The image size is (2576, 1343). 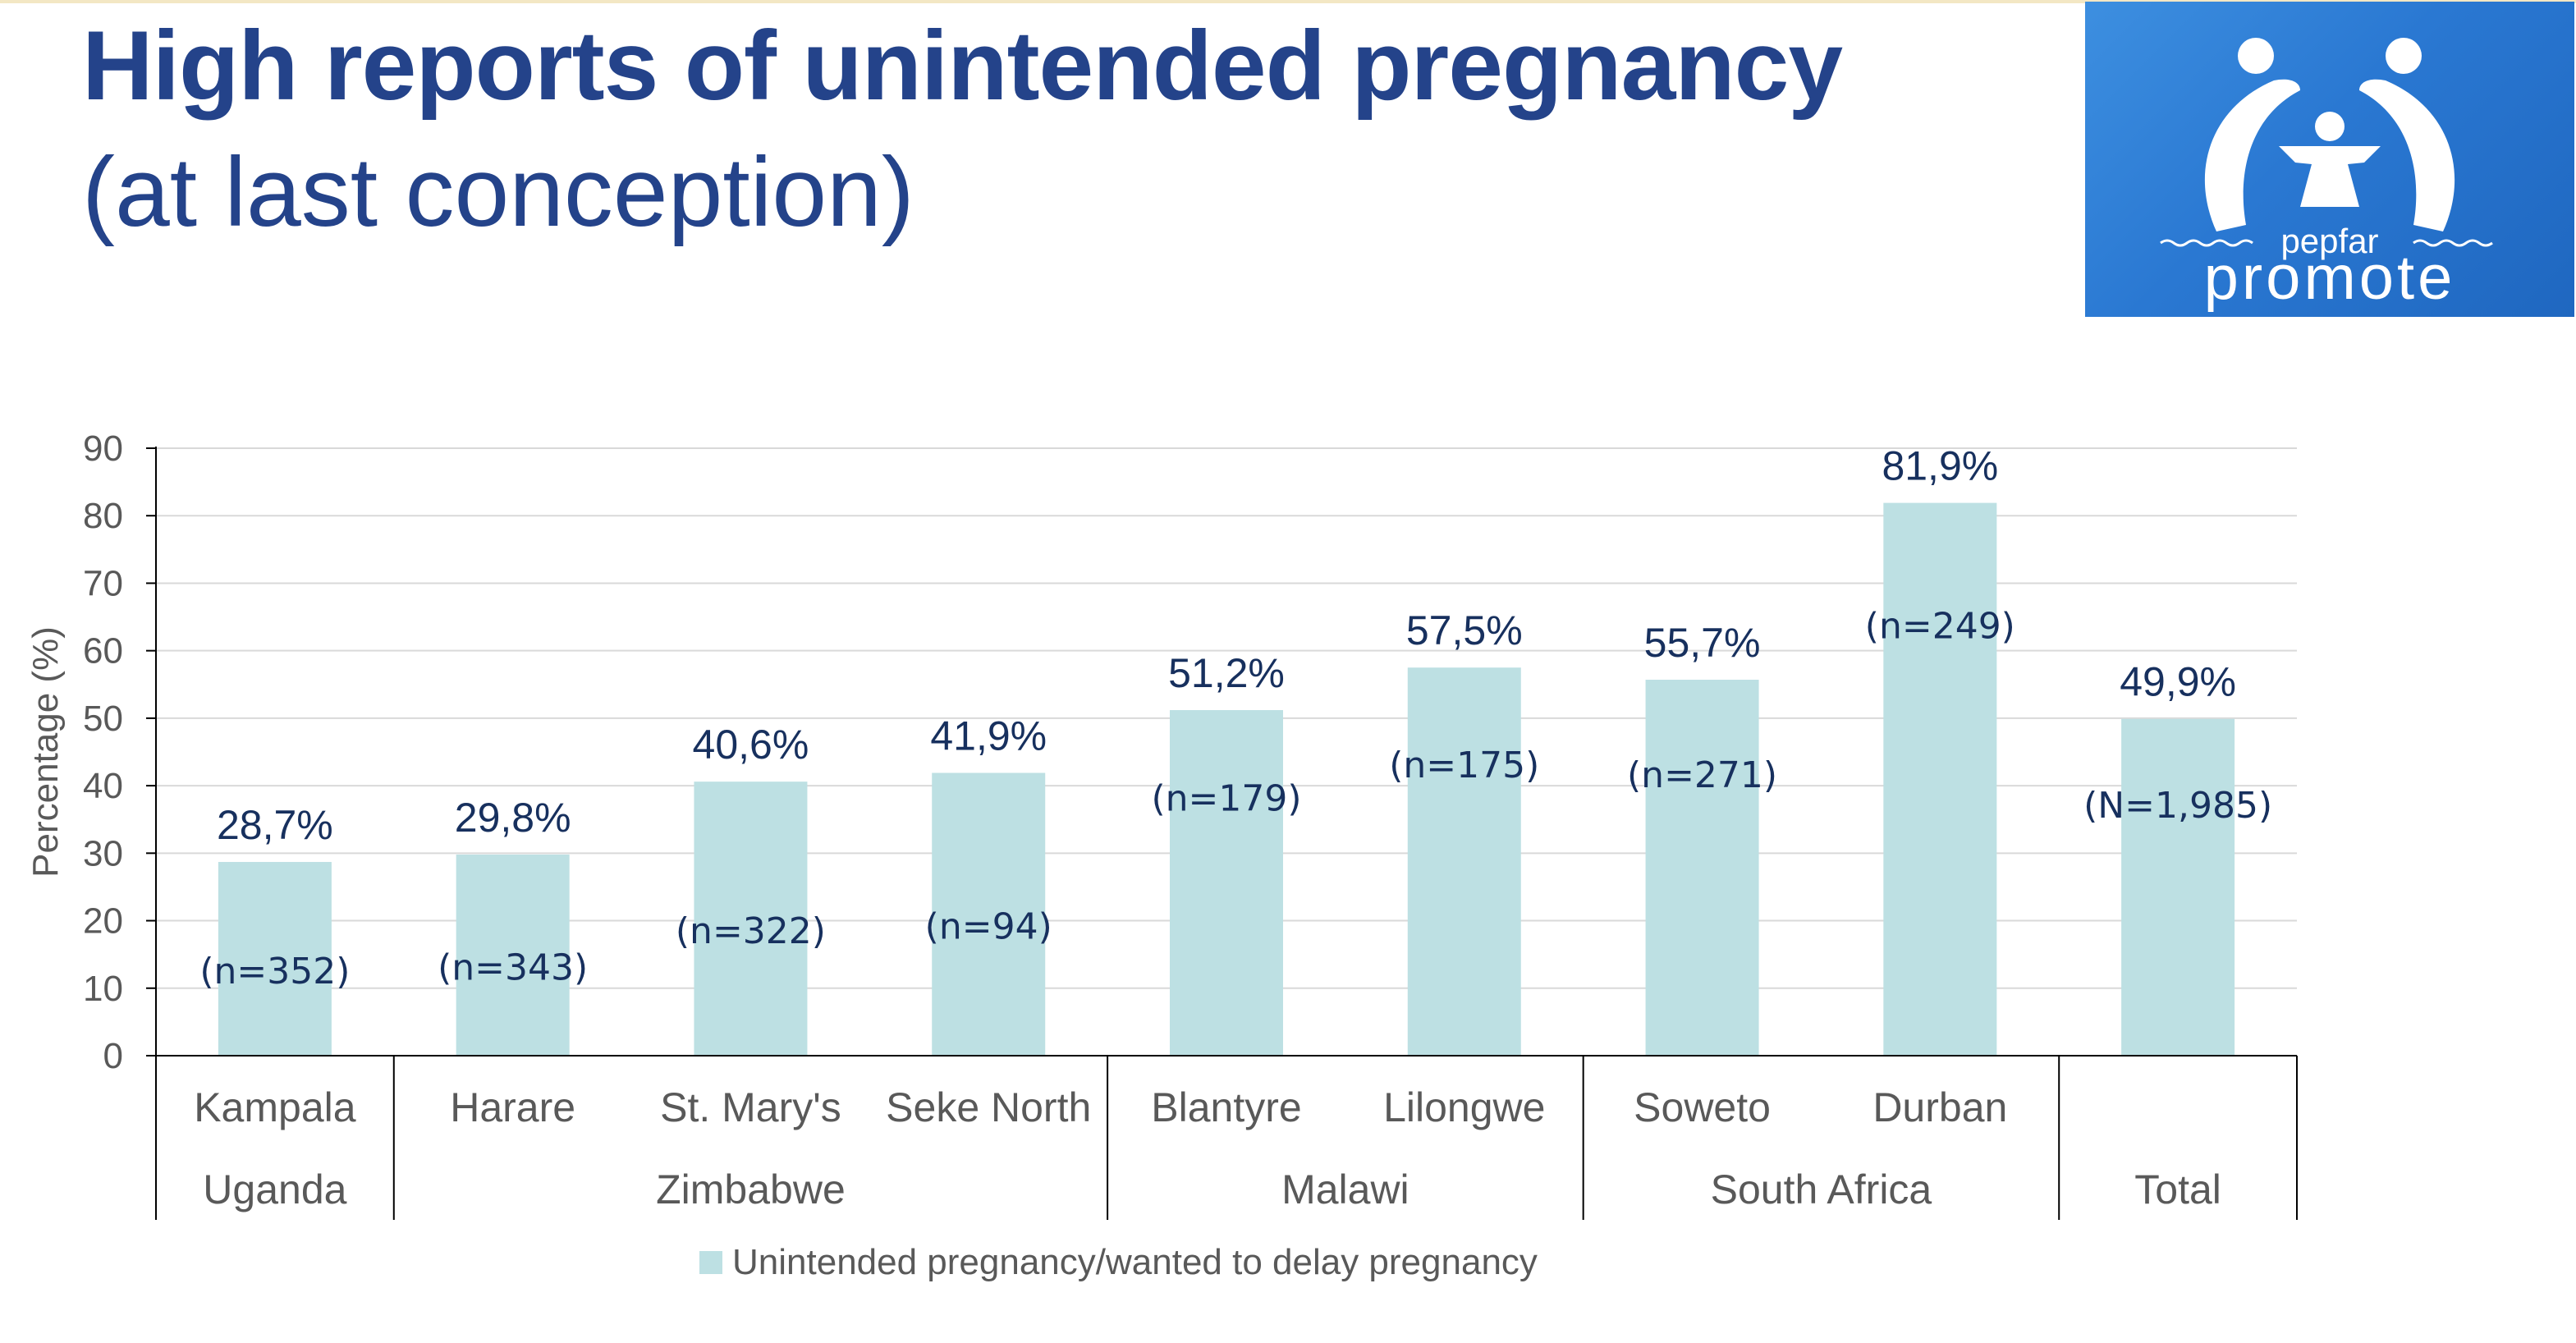 I want to click on x-tick-label: Soweto, so click(x=1702, y=1107).